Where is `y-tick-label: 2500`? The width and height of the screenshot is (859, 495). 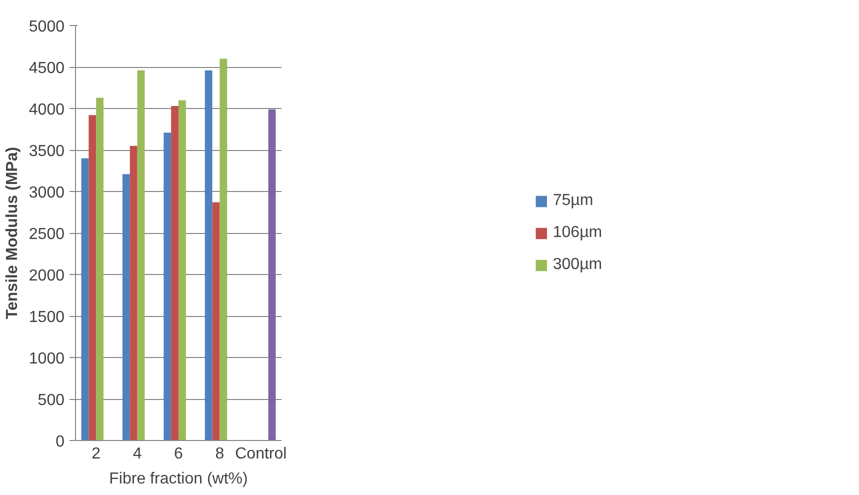 y-tick-label: 2500 is located at coordinates (46, 234).